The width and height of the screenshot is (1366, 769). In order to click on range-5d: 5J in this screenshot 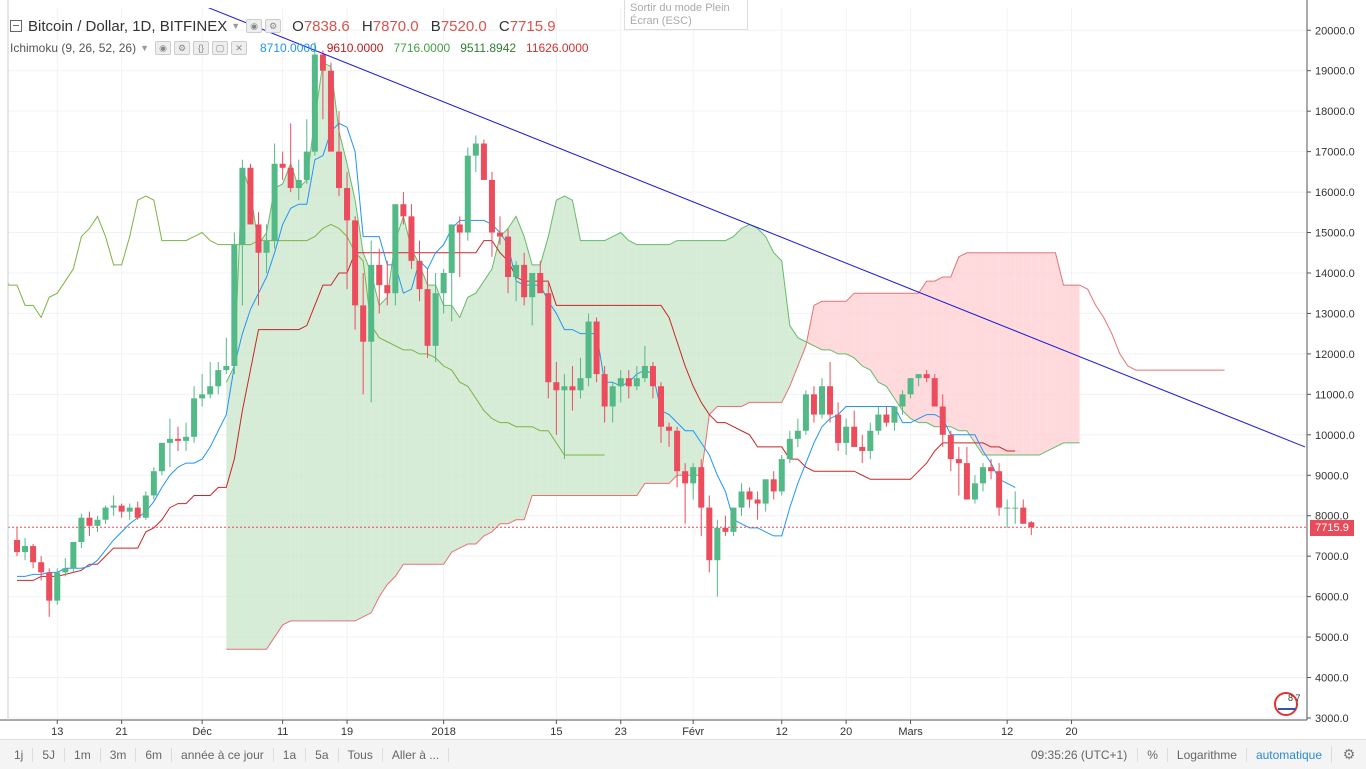, I will do `click(49, 754)`.